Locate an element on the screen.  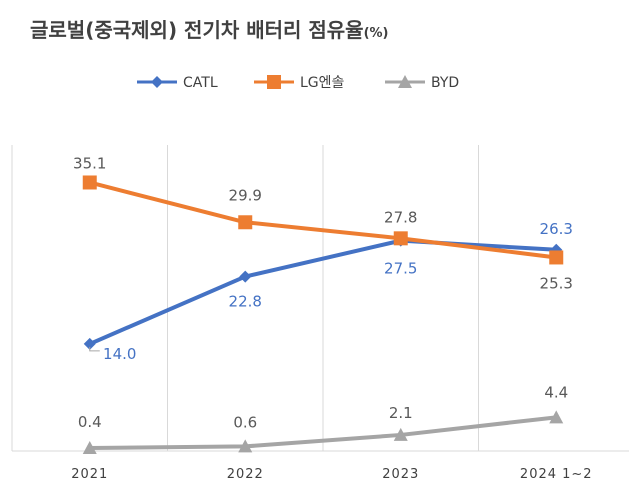
data-label: 27.5 is located at coordinates (400, 269).